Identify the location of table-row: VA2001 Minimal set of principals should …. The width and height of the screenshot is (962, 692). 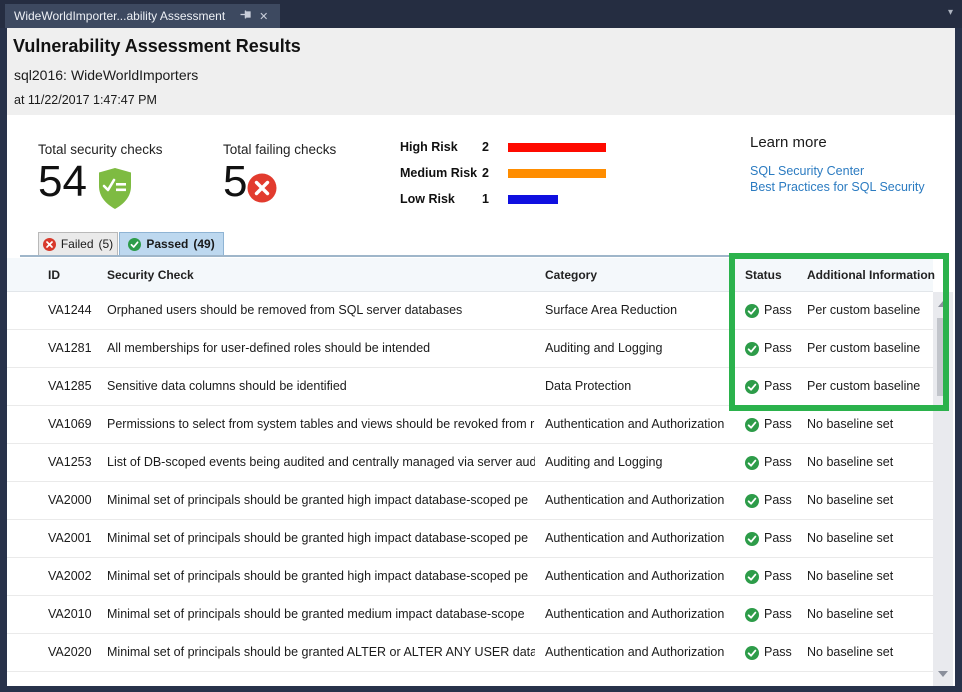
(470, 539).